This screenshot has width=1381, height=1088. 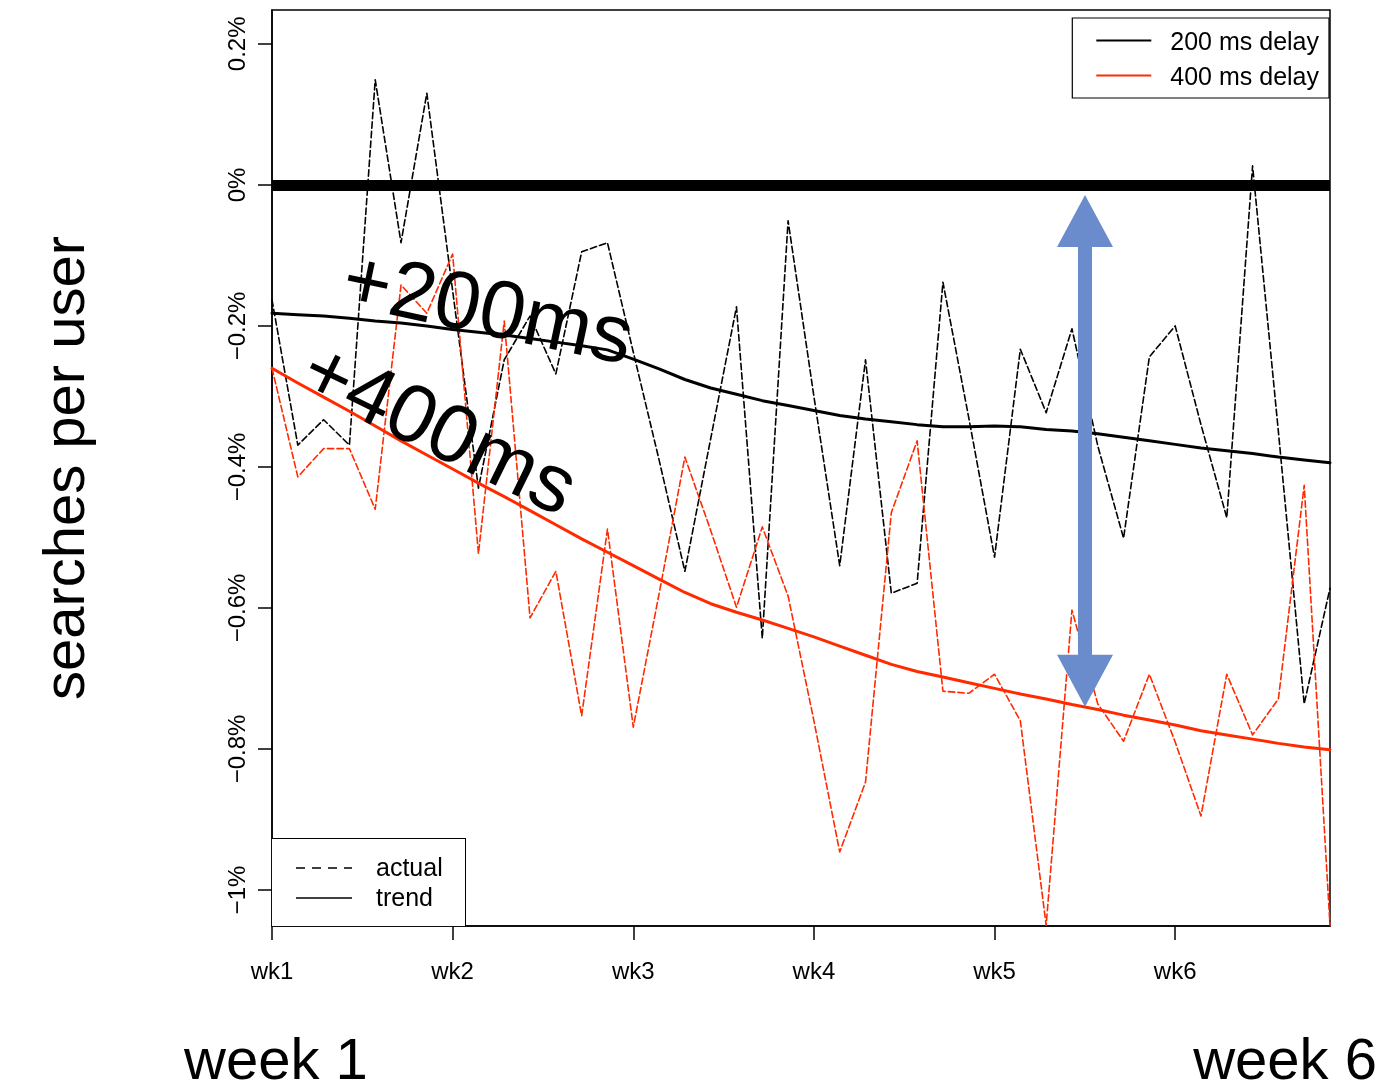 I want to click on text: week 1, so click(x=276, y=1057).